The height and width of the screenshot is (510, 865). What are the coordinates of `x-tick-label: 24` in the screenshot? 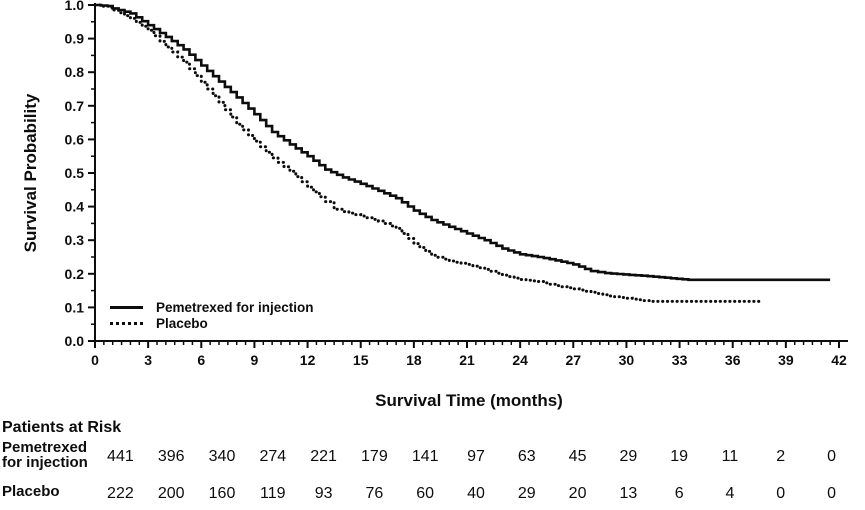 It's located at (520, 360).